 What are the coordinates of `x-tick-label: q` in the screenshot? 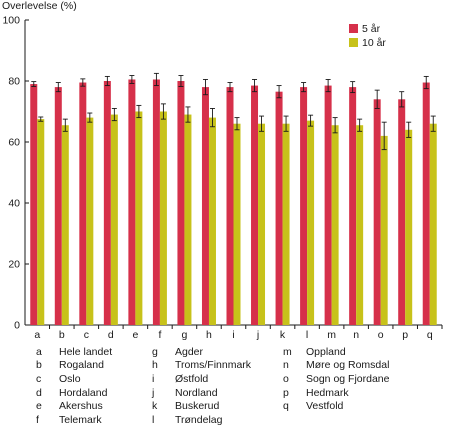 It's located at (430, 335).